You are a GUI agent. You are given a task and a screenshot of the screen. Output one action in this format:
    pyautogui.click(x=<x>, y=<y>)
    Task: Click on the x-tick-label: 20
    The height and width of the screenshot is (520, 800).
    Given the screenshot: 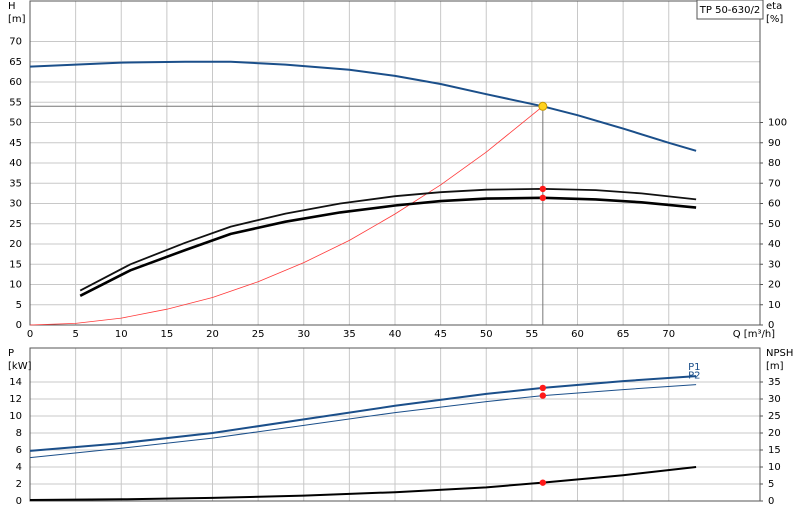 What is the action you would take?
    pyautogui.click(x=212, y=334)
    